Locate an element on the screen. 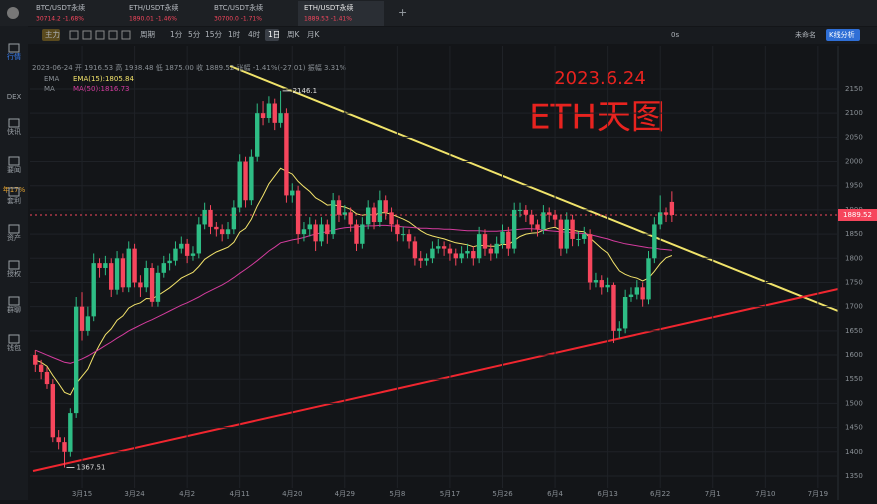 The height and width of the screenshot is (504, 877). right-tool: 未命名 is located at coordinates (805, 34).